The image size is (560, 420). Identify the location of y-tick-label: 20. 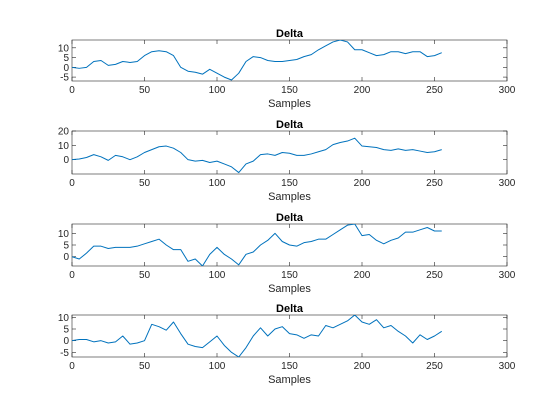
(64, 132).